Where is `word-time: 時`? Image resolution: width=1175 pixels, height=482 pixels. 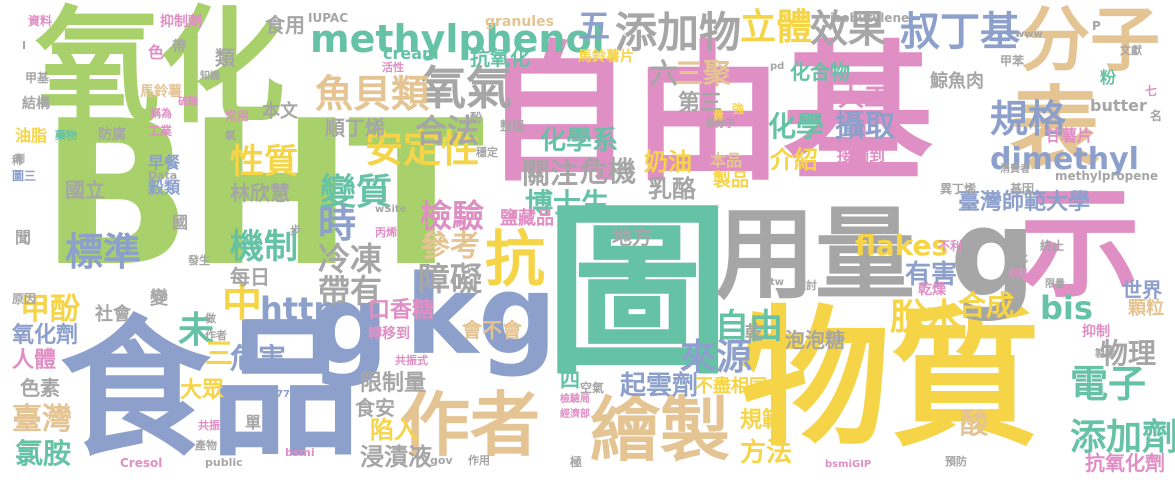
word-time: 時 is located at coordinates (337, 224).